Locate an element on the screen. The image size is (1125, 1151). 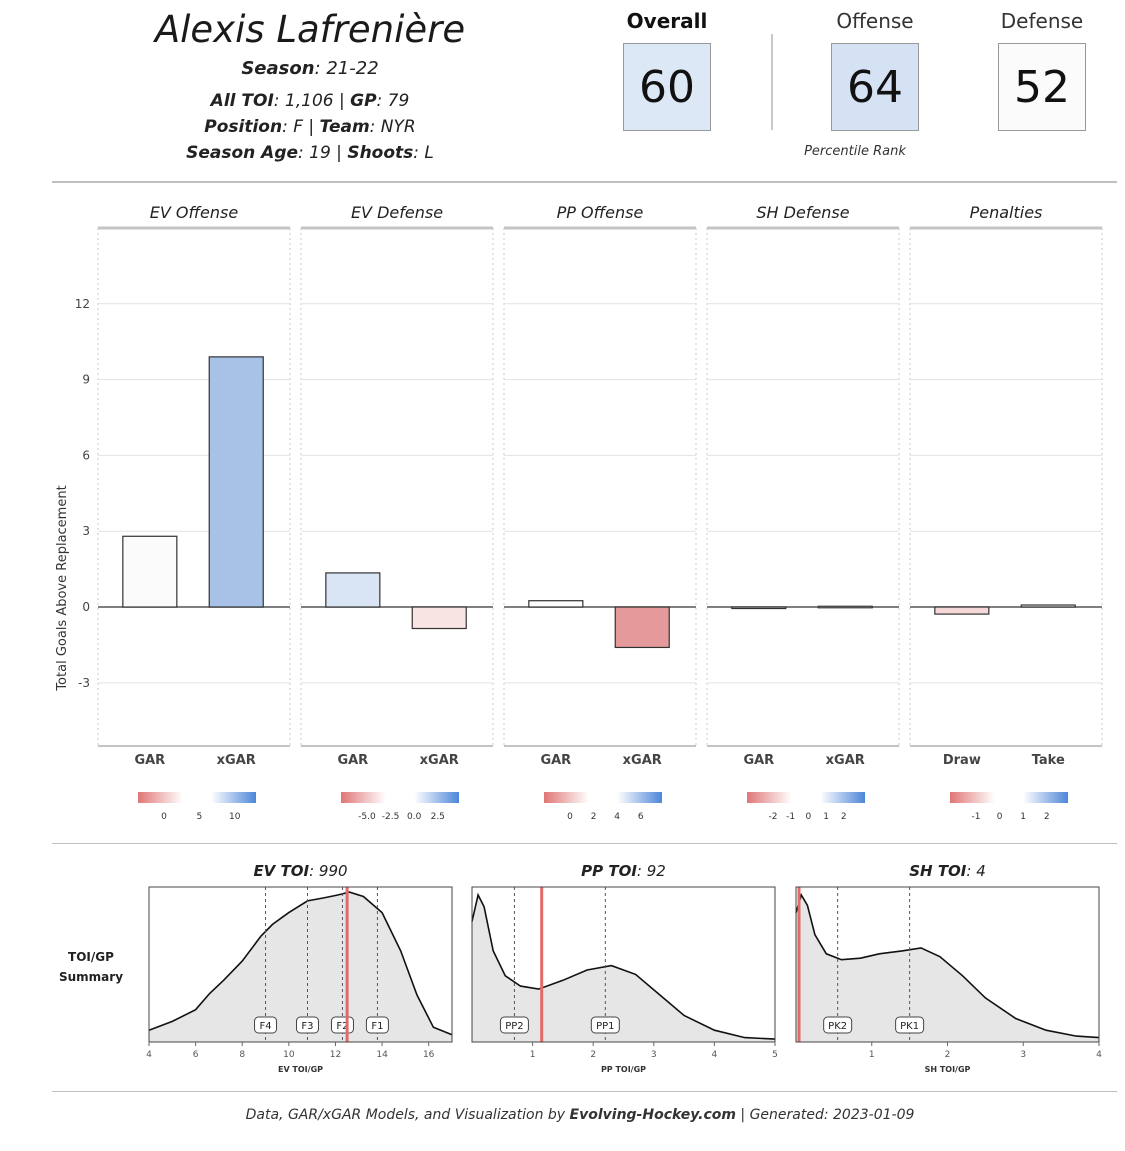
reference-label: PP2 is located at coordinates (514, 1026).